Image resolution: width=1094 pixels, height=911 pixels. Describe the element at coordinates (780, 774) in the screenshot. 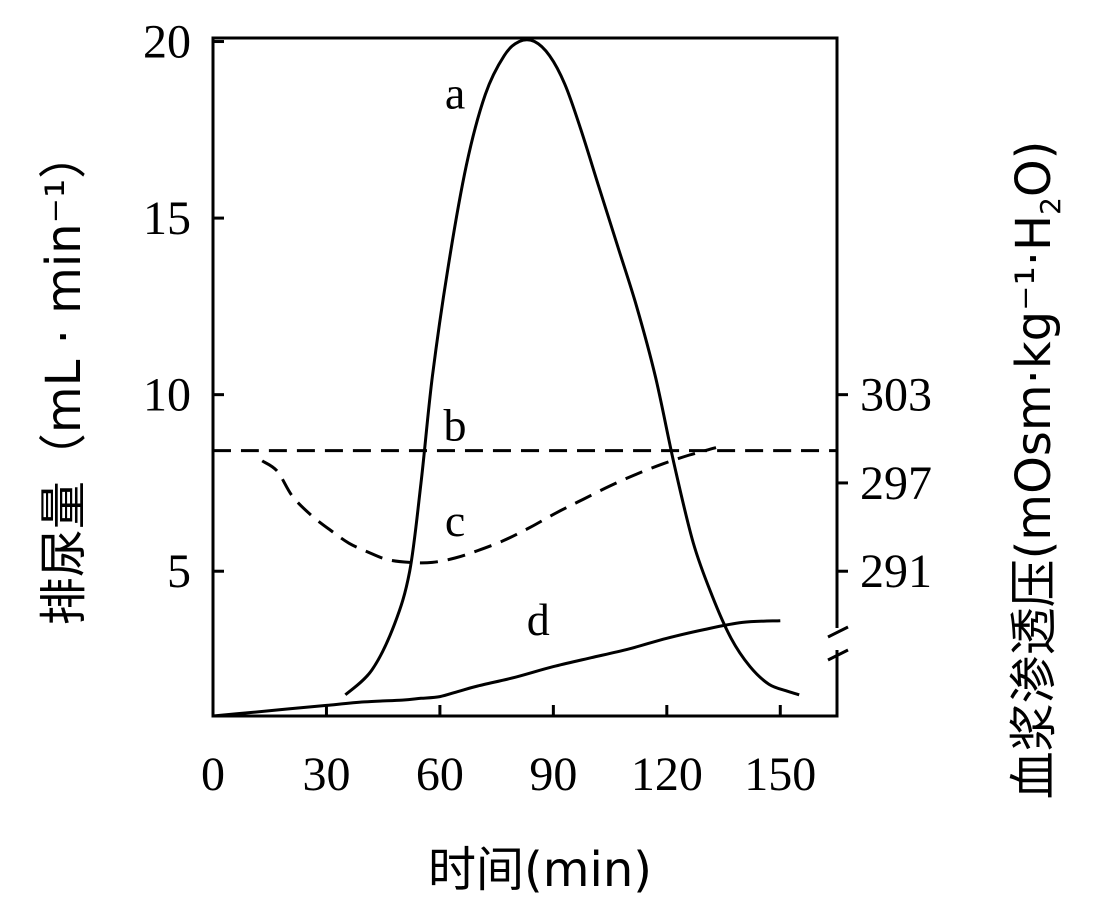

I see `x-tick-label: 150` at that location.